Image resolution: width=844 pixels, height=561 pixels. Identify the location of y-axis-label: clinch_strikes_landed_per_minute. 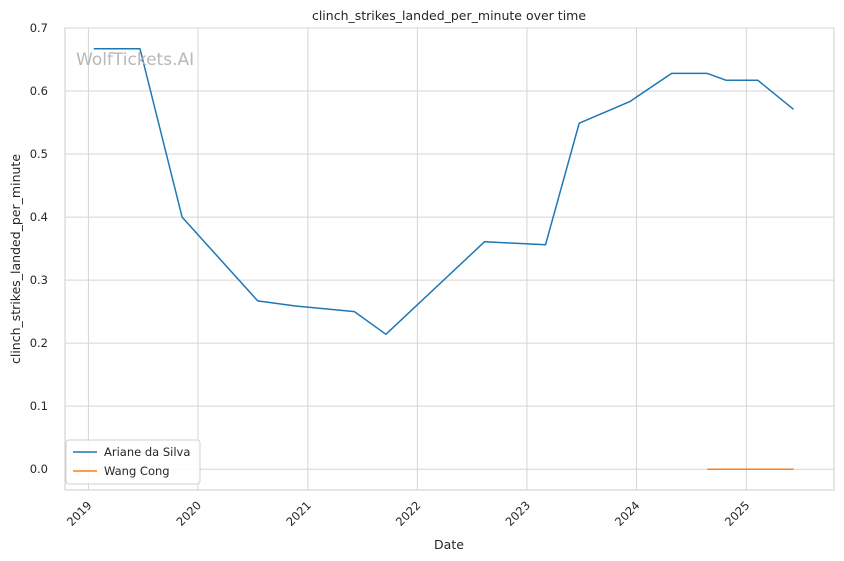
(15, 259).